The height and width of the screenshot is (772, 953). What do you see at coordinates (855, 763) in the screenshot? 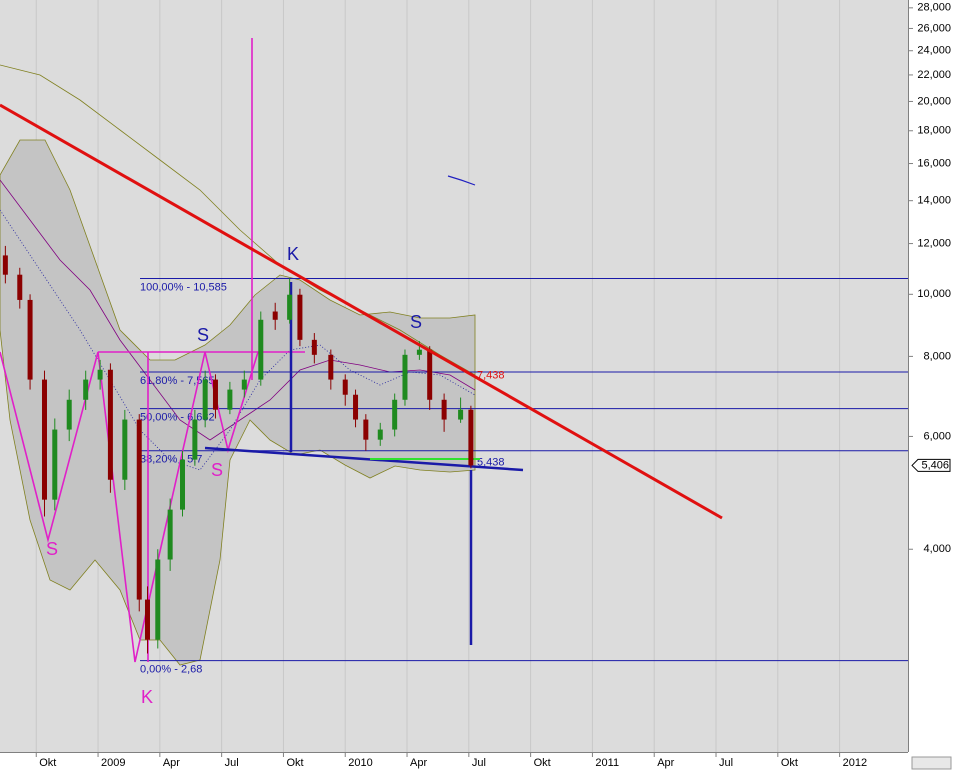
I see `x-tick-label: 2012` at bounding box center [855, 763].